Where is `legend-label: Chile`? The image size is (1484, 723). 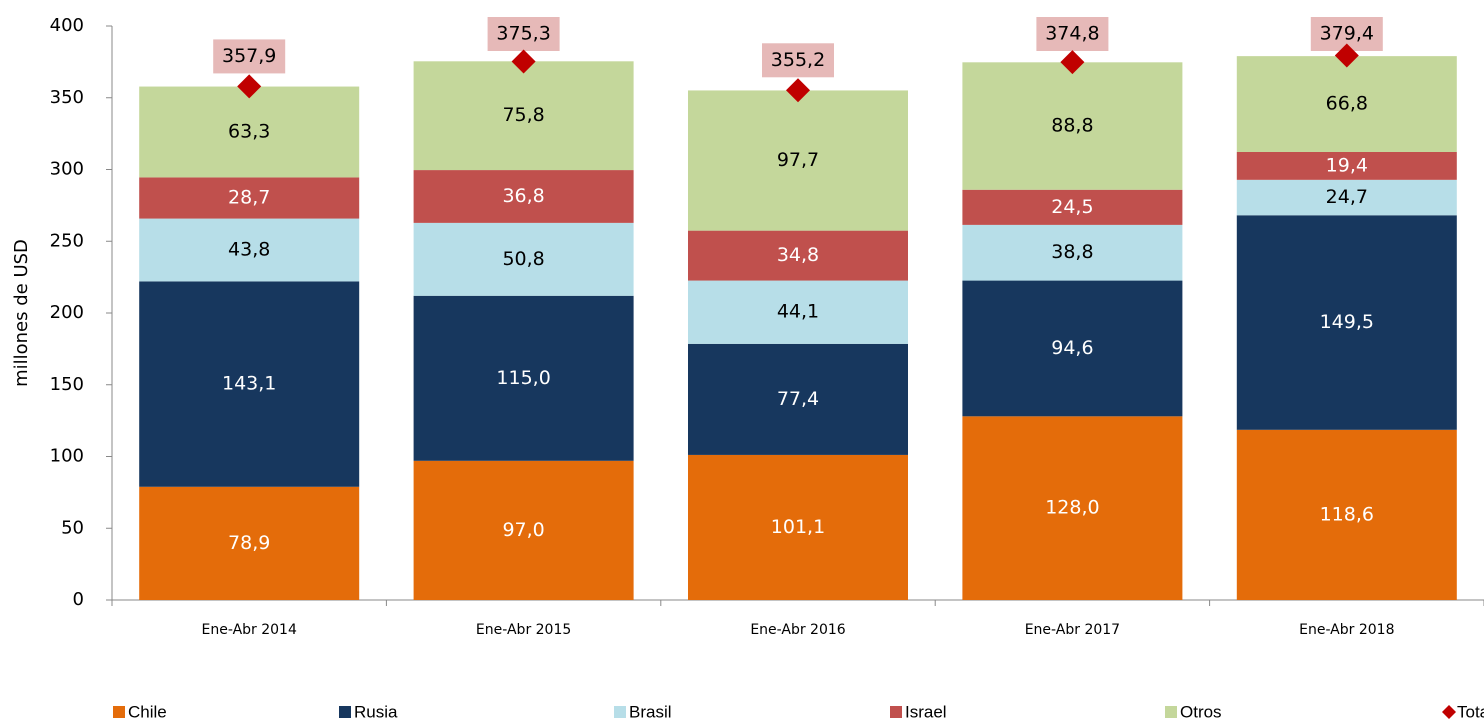
legend-label: Chile is located at coordinates (147, 711).